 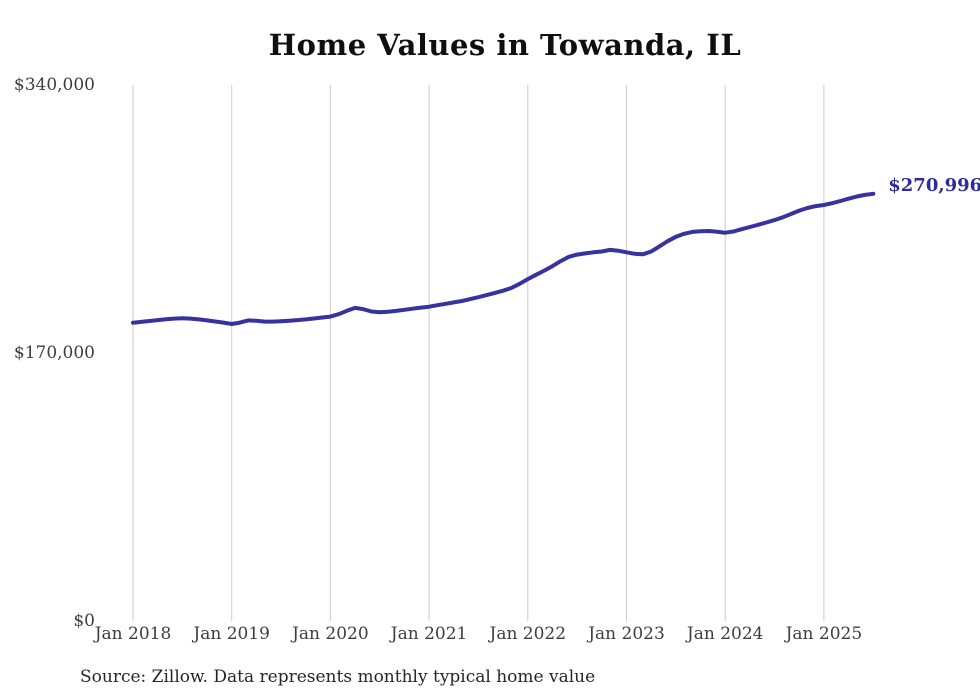 I want to click on chart-title: Home Values in Towanda, IL, so click(x=505, y=45).